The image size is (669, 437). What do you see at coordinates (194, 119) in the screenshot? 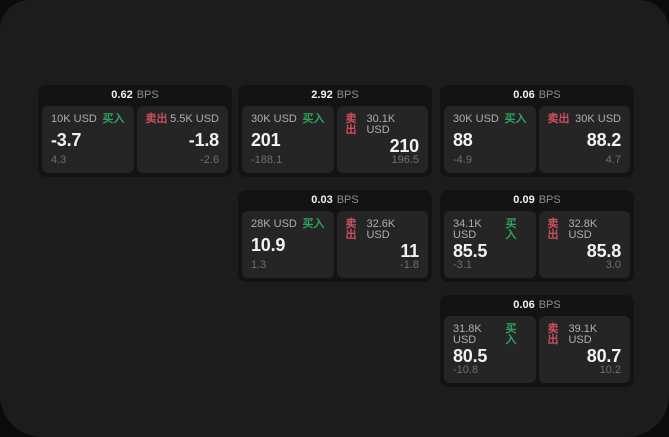
I see `sell-amount: 5.5K USD` at bounding box center [194, 119].